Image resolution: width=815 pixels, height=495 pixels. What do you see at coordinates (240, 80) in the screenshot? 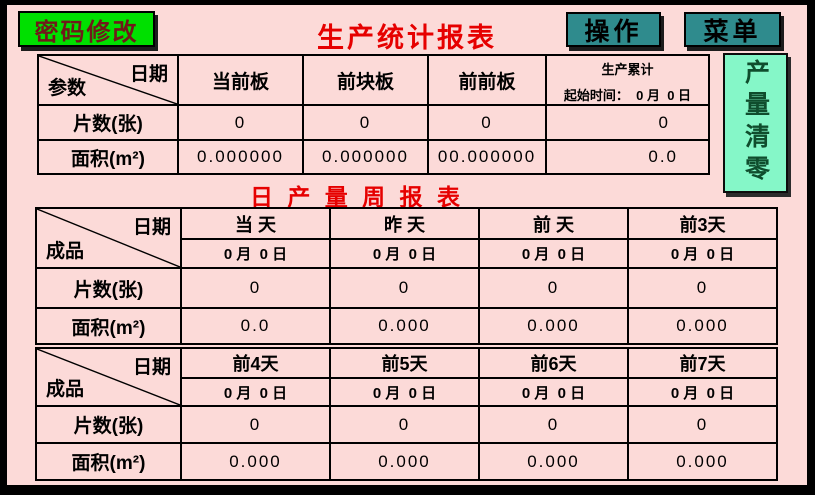
I see `column-header-current: 当前板` at bounding box center [240, 80].